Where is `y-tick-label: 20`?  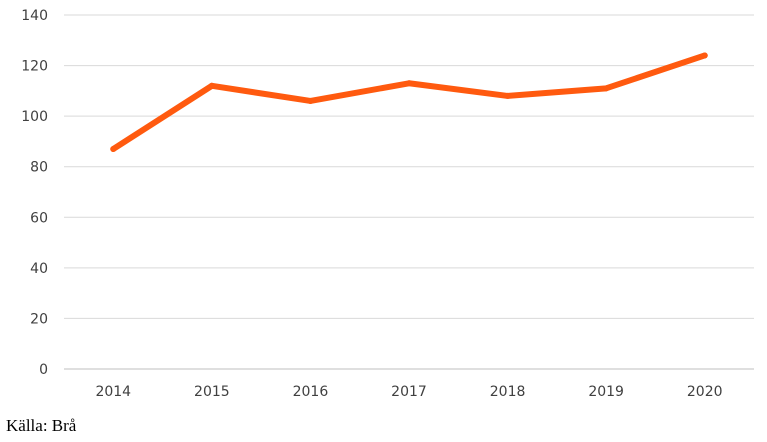 y-tick-label: 20 is located at coordinates (39, 319).